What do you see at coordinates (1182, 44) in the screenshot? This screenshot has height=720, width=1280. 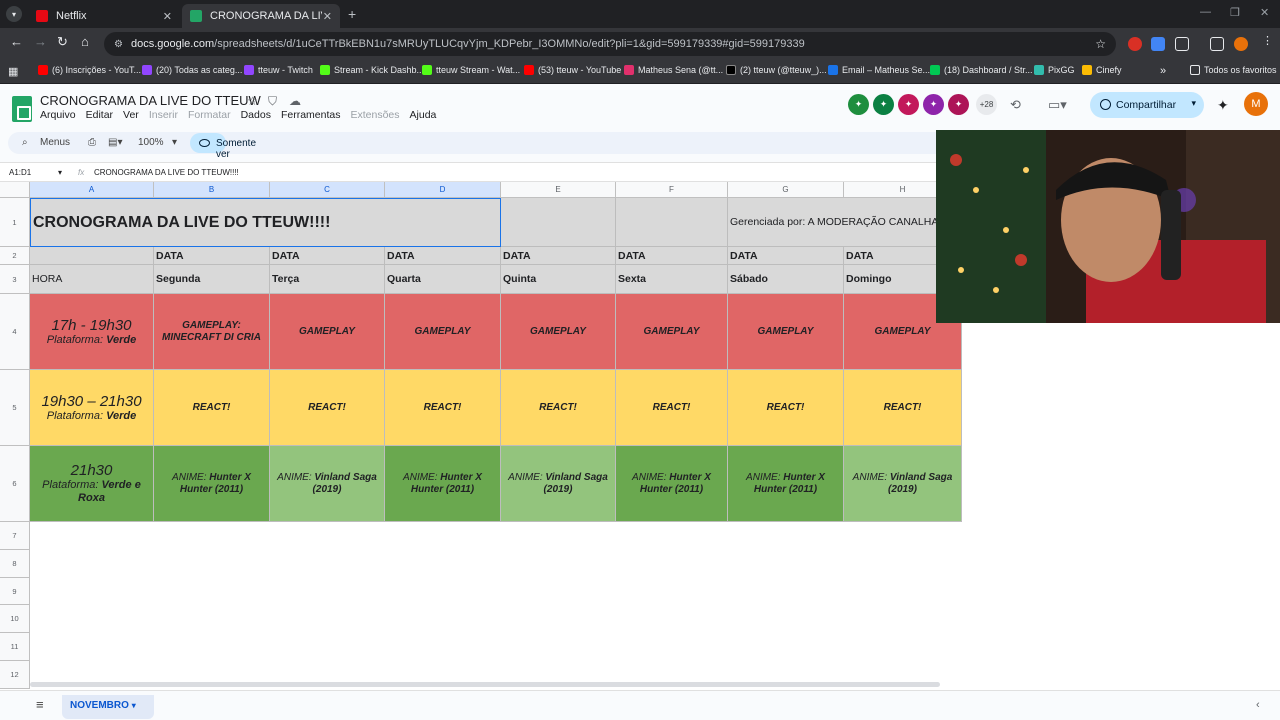 I see `extensions-puzzle-icon` at bounding box center [1182, 44].